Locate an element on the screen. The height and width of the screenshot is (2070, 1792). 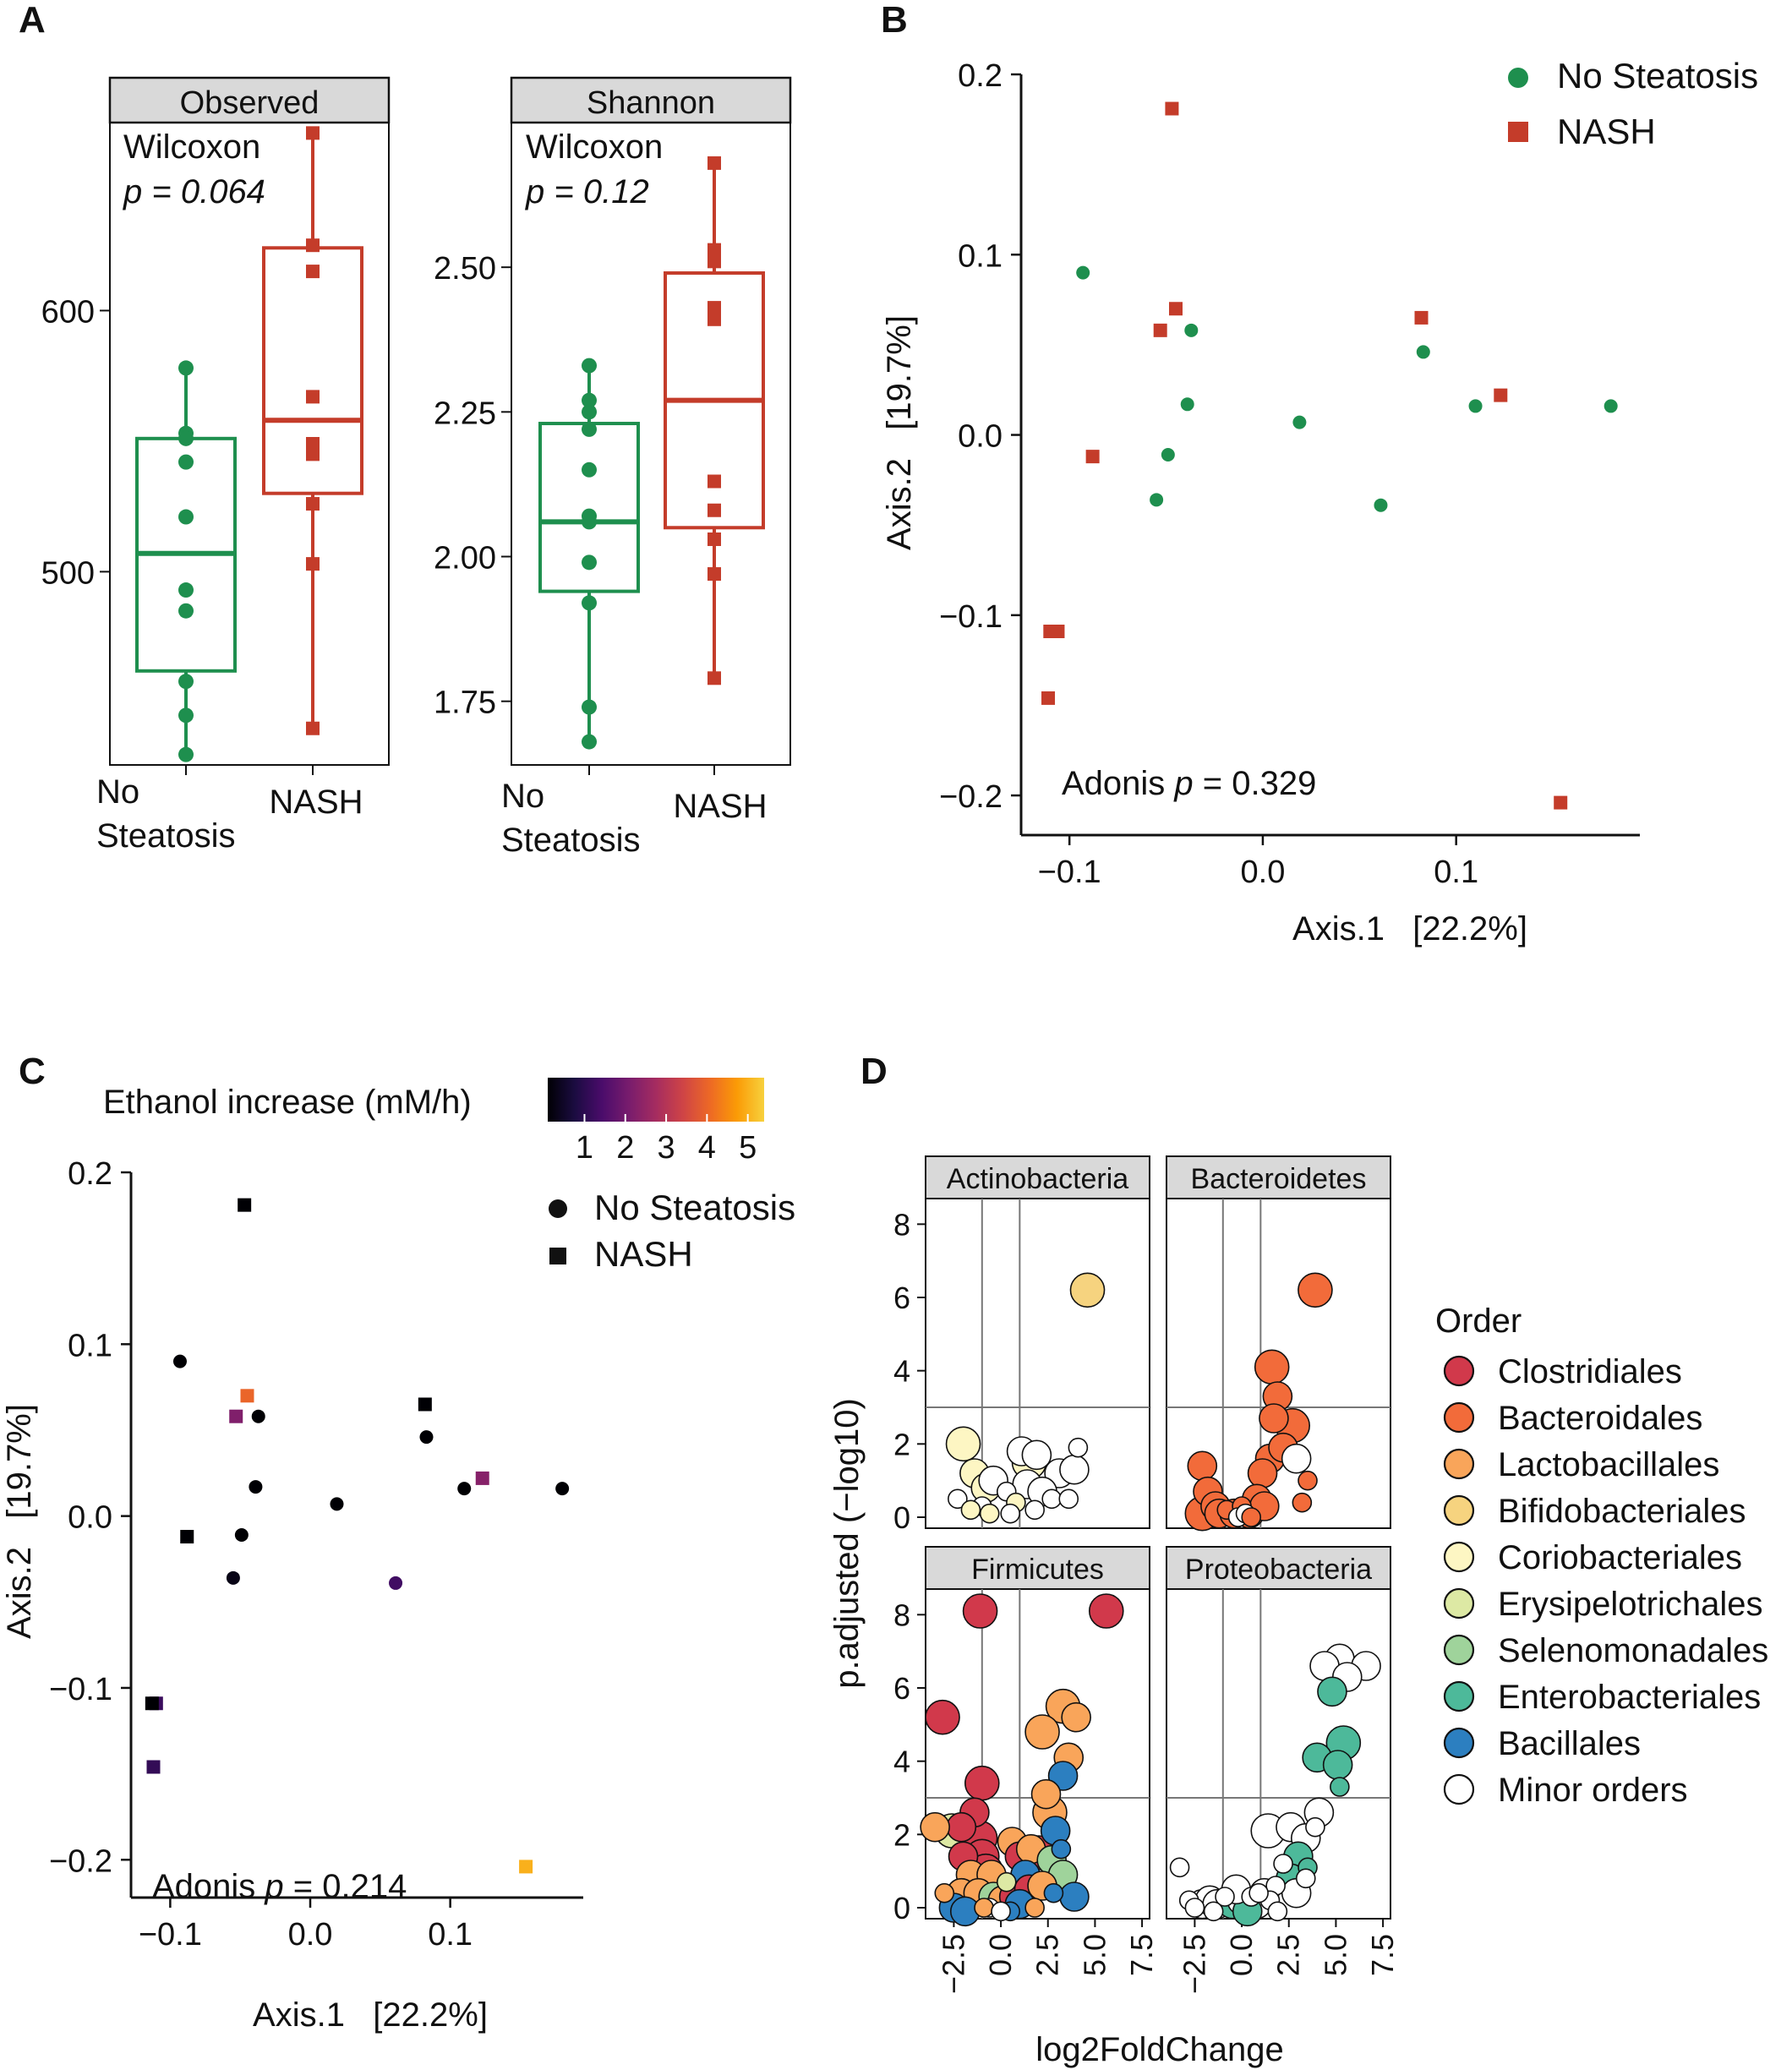
legend-key-enterobacteriales is located at coordinates (1459, 1696).